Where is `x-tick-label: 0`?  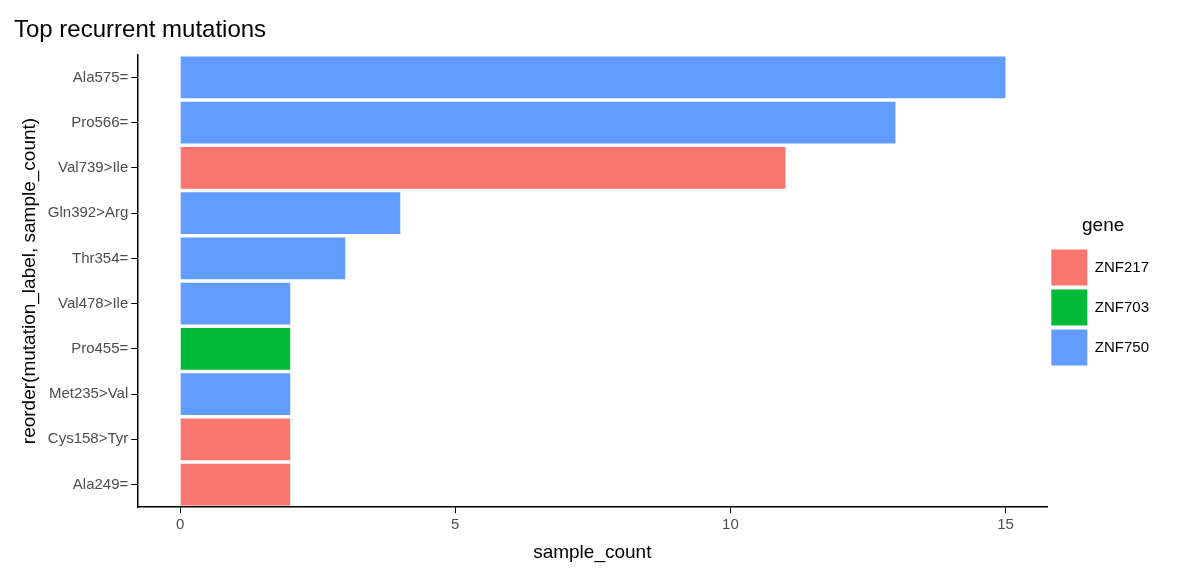
x-tick-label: 0 is located at coordinates (180, 524).